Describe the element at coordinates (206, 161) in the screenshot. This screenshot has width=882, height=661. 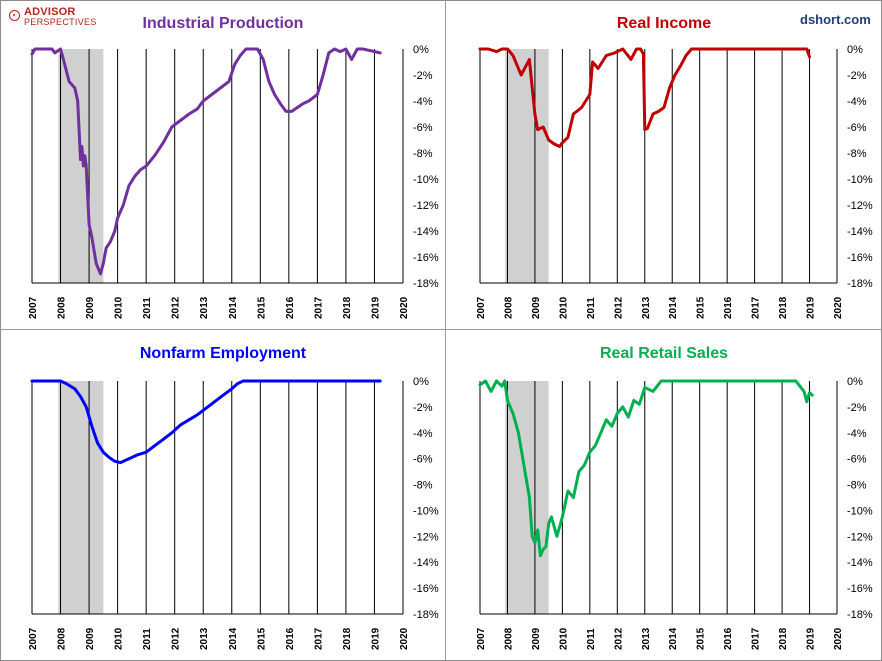
I see `industrial-production-series-line` at that location.